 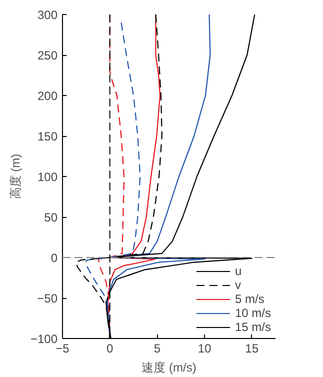 I want to click on y-tick-label: 100, so click(x=47, y=177).